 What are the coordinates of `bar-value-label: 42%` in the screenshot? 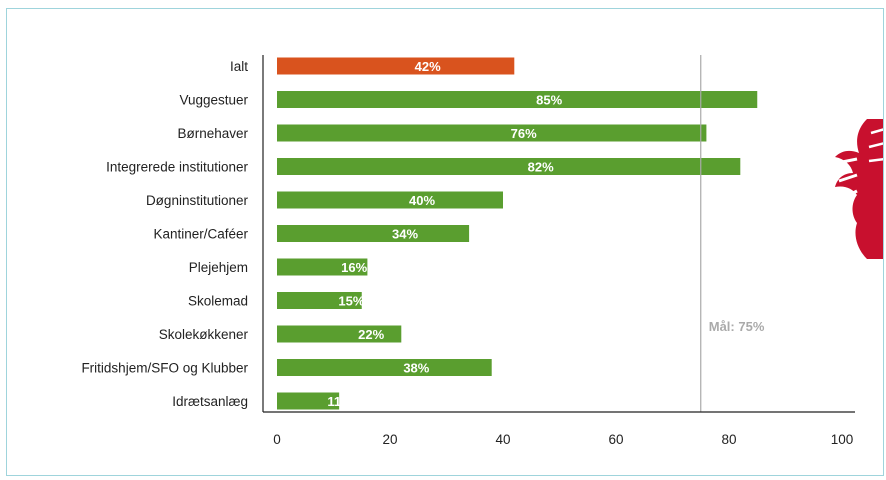 It's located at (428, 66).